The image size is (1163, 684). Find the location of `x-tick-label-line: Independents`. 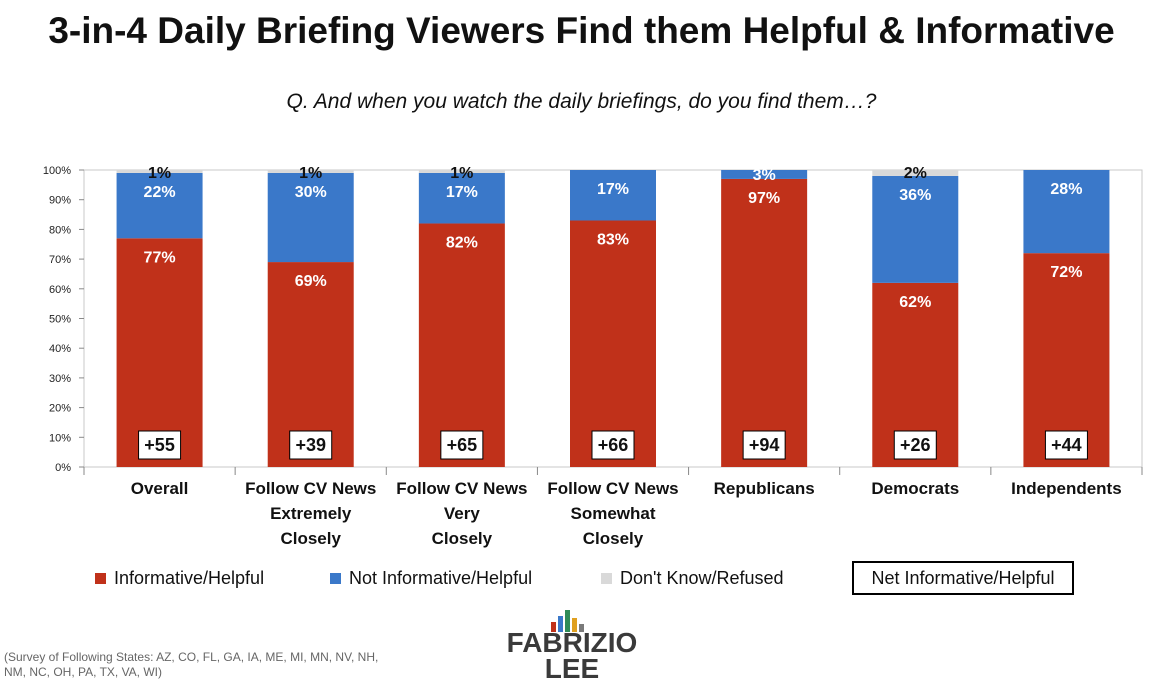

x-tick-label-line: Independents is located at coordinates (1066, 488).